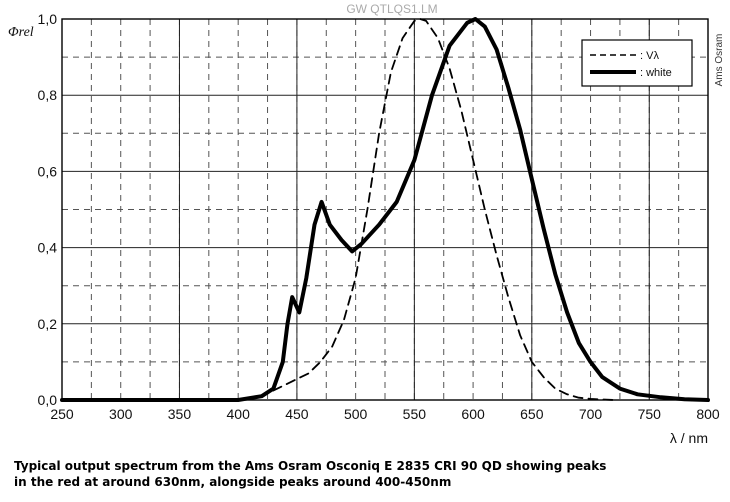  What do you see at coordinates (48, 400) in the screenshot?
I see `y-tick-label: 0,0` at bounding box center [48, 400].